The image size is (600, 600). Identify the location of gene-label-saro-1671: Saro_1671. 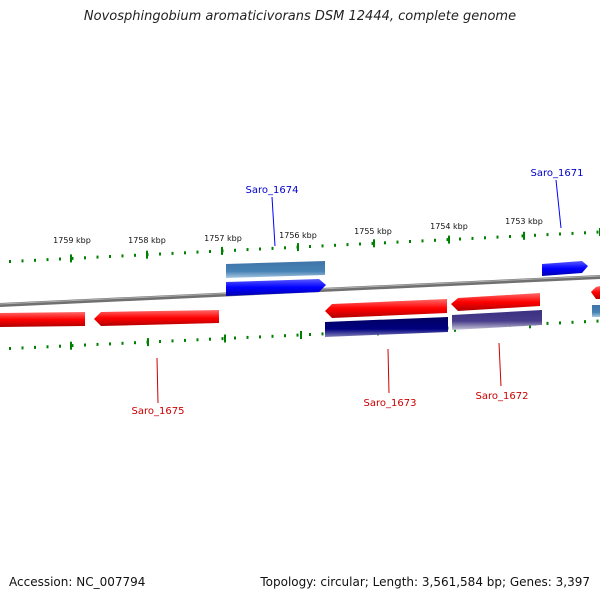
(557, 173).